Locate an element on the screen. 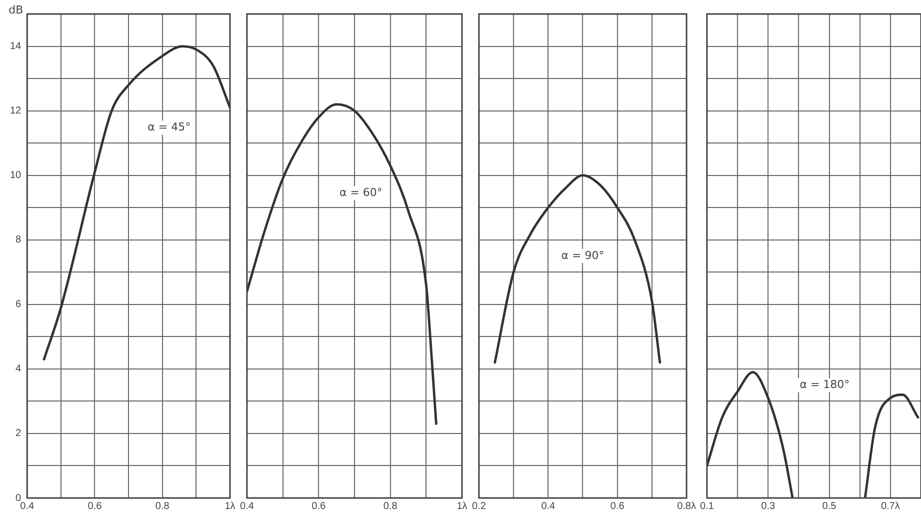  y-tick-label: 2 is located at coordinates (19, 434).